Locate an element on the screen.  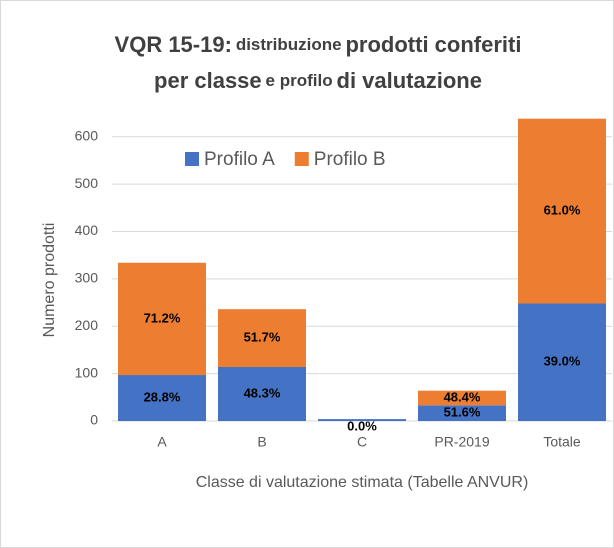
y-tick-label: 300 is located at coordinates (87, 278).